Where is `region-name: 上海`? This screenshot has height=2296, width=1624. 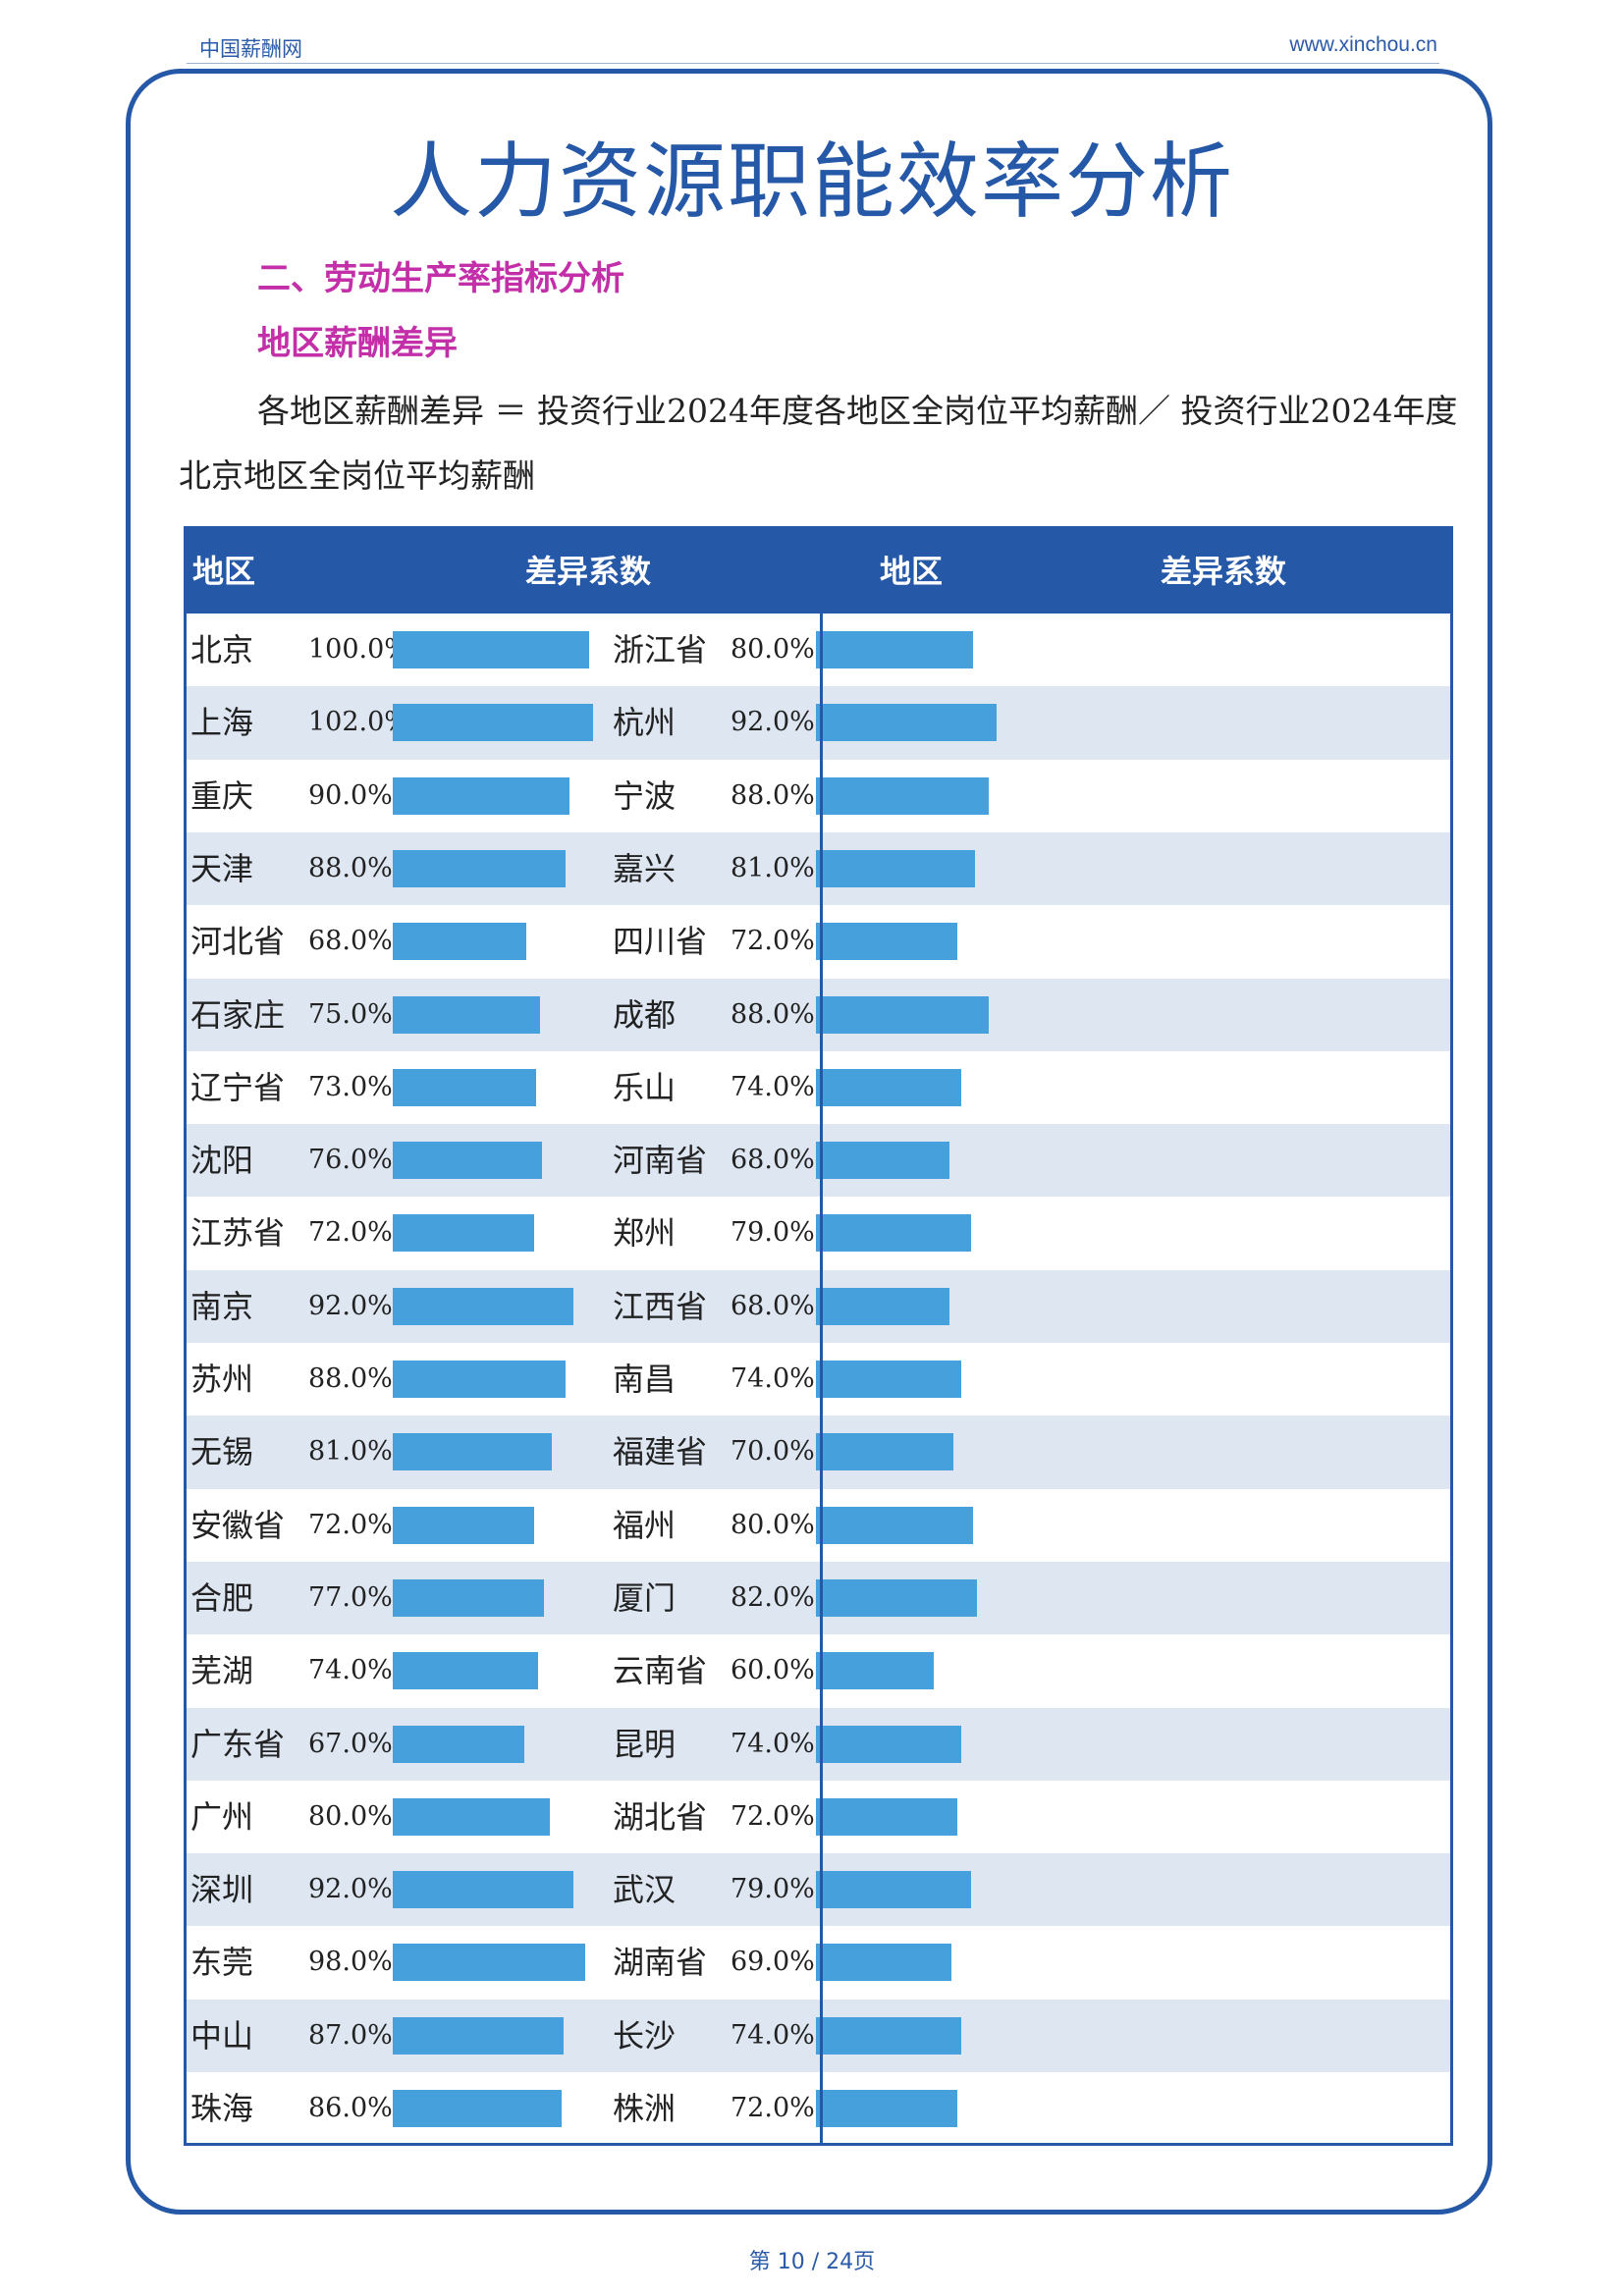 region-name: 上海 is located at coordinates (222, 723).